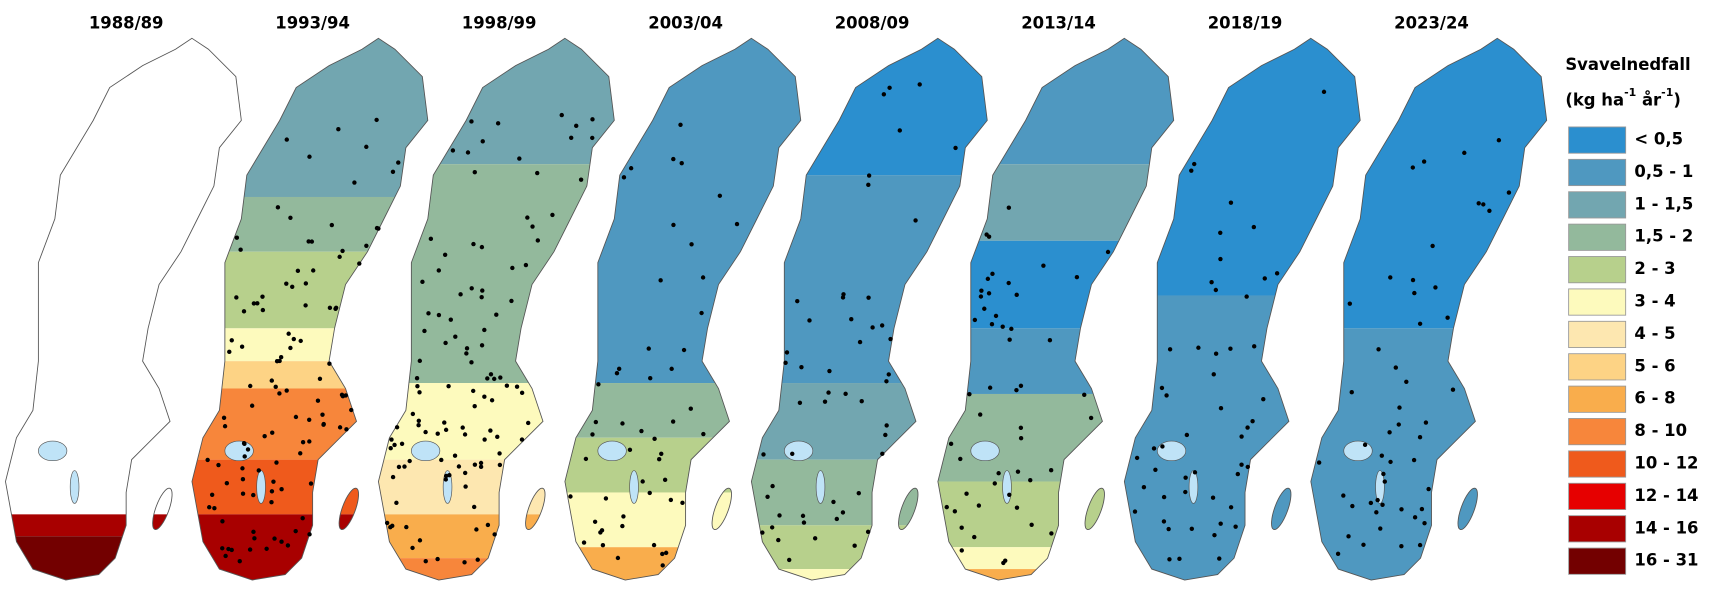 The height and width of the screenshot is (603, 1720). What do you see at coordinates (1627, 64) in the screenshot?
I see `legend-title: Svavelnedfall` at bounding box center [1627, 64].